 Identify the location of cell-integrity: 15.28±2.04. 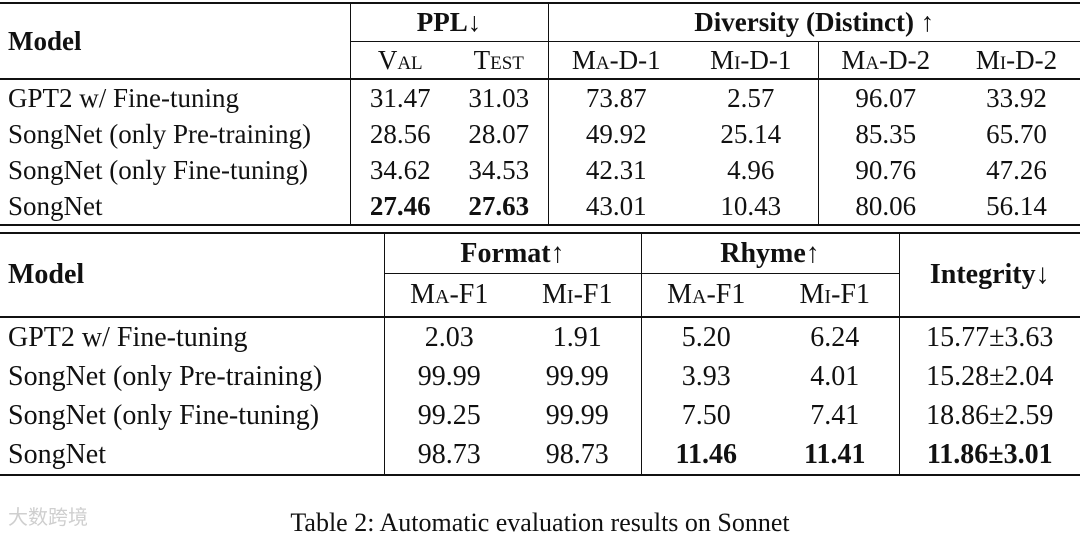
(989, 376).